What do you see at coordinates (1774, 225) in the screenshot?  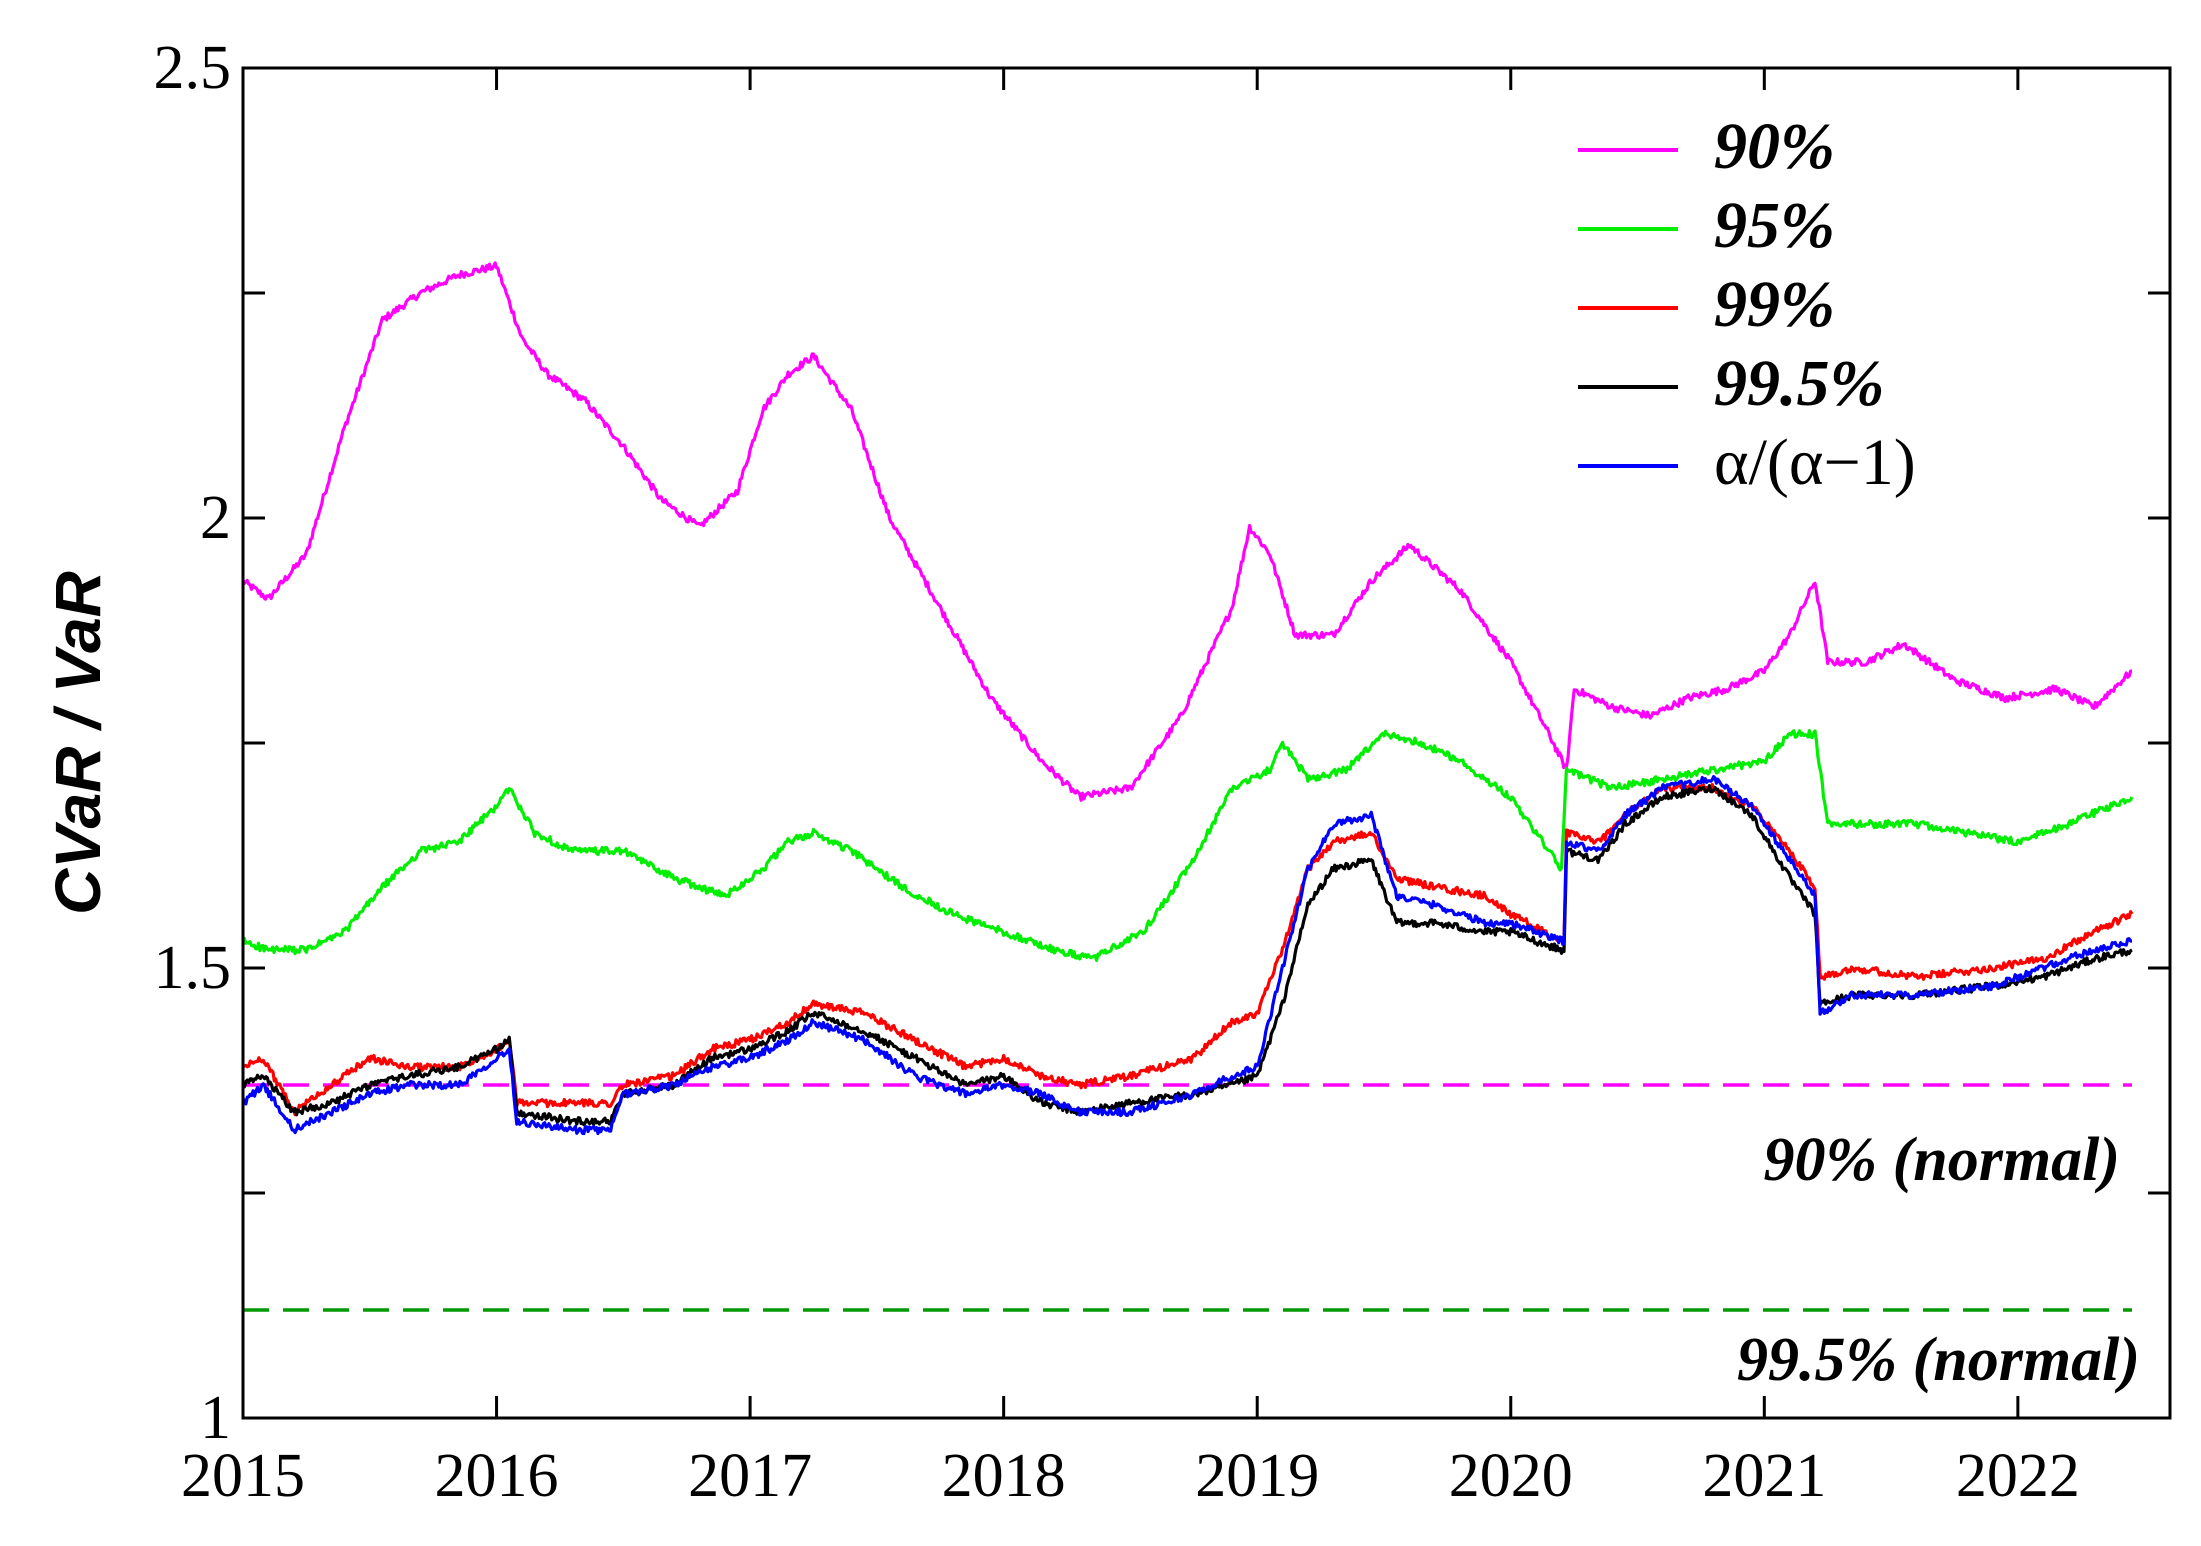 I see `legend-label-95: 95%` at bounding box center [1774, 225].